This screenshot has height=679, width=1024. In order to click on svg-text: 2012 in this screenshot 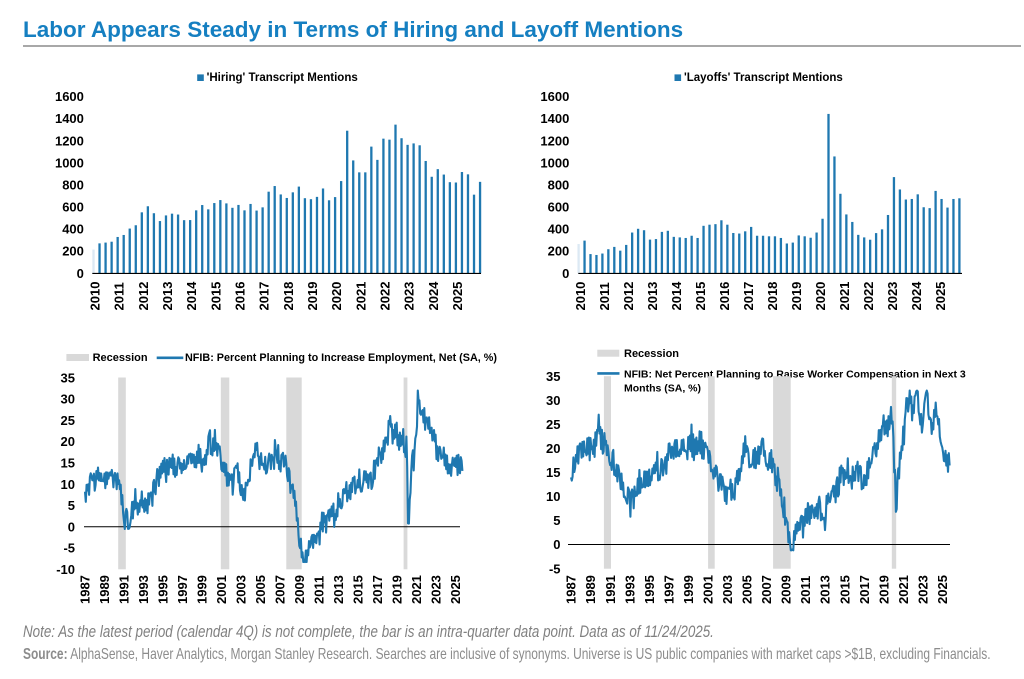, I will do `click(628, 296)`.